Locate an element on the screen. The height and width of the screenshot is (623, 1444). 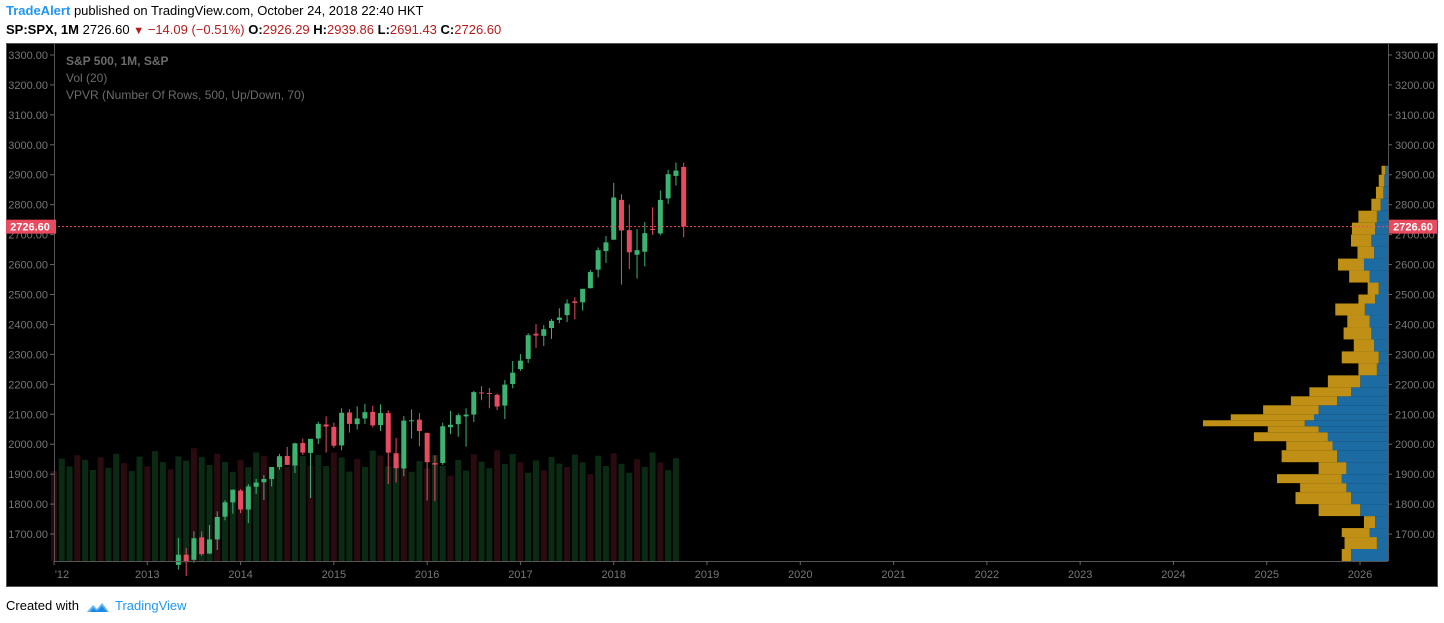
x-tick-label: 2026 is located at coordinates (1360, 575).